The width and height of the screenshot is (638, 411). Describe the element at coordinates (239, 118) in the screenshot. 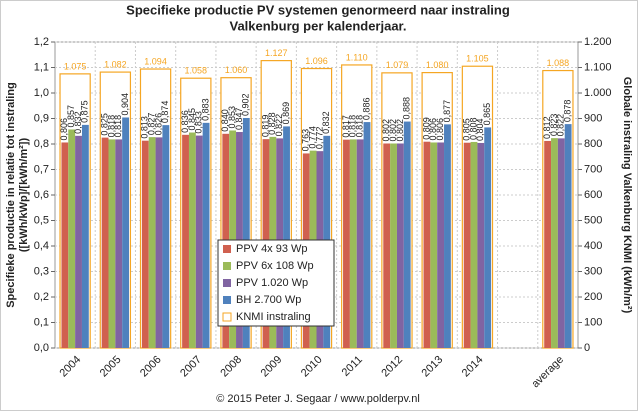

I see `value-label: 0,847` at that location.